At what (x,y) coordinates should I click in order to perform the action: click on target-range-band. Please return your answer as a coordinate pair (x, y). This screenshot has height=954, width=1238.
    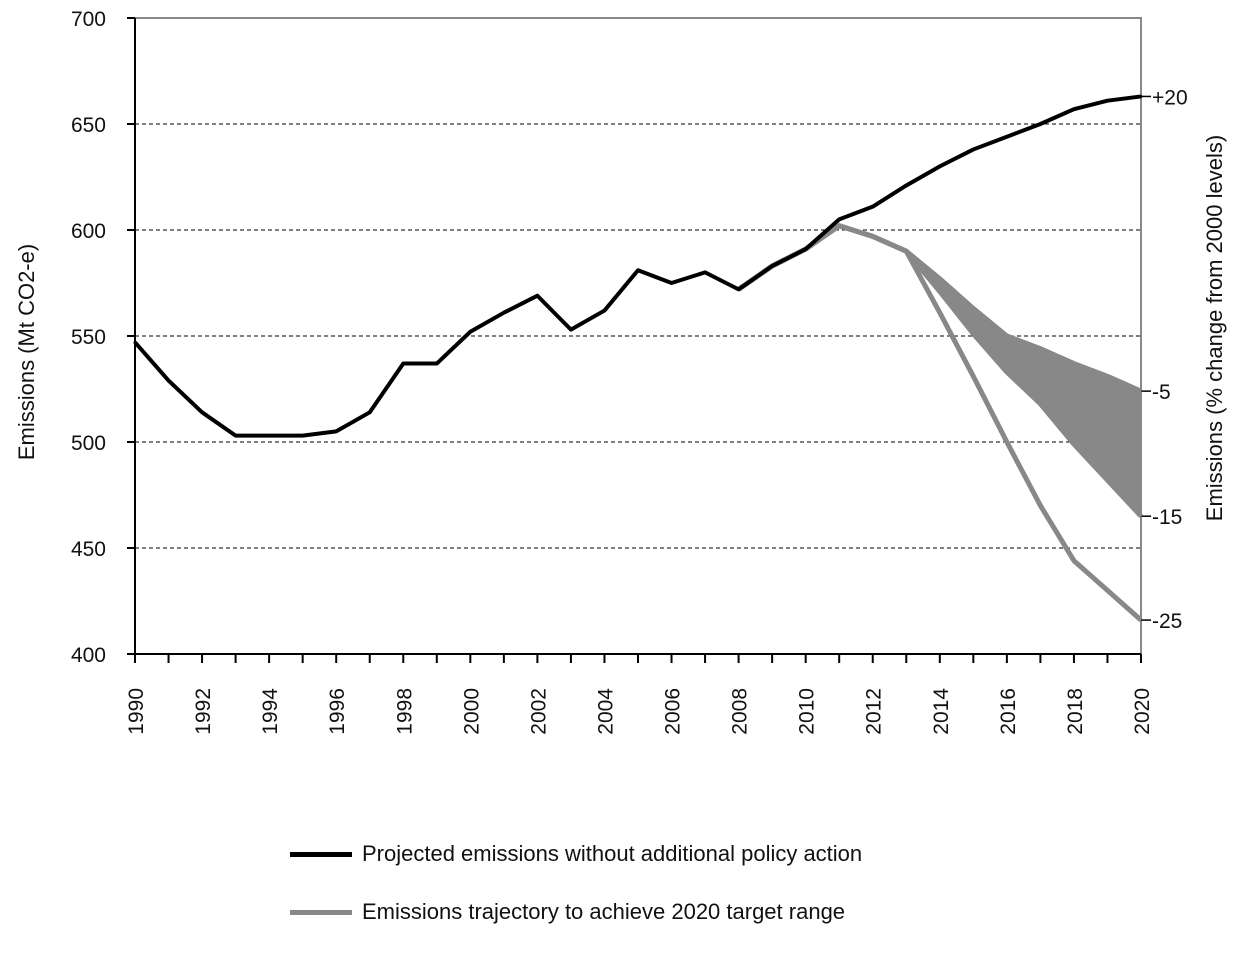
    Looking at the image, I should click on (940, 371).